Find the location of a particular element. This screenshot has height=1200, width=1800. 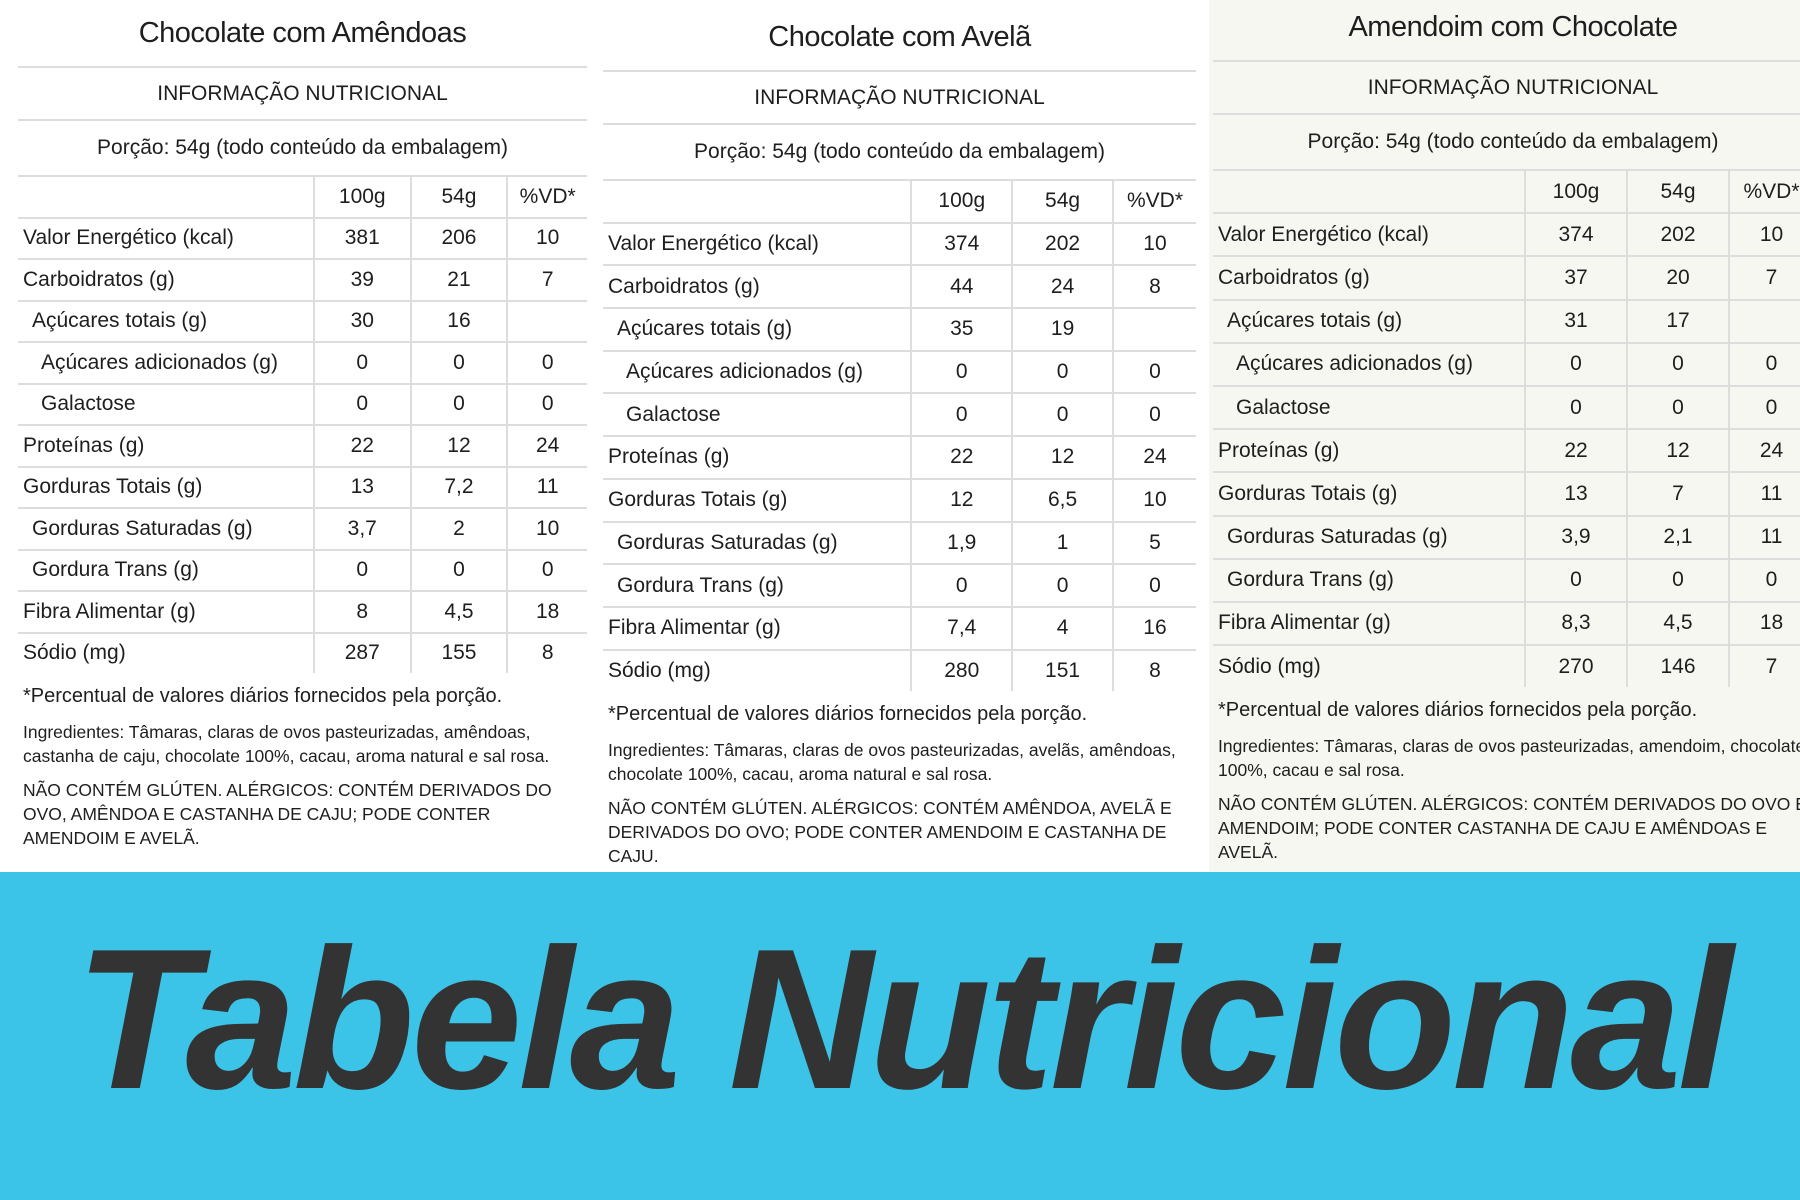

panel-title: Amendoim com Chocolate is located at coordinates (1506, 31).